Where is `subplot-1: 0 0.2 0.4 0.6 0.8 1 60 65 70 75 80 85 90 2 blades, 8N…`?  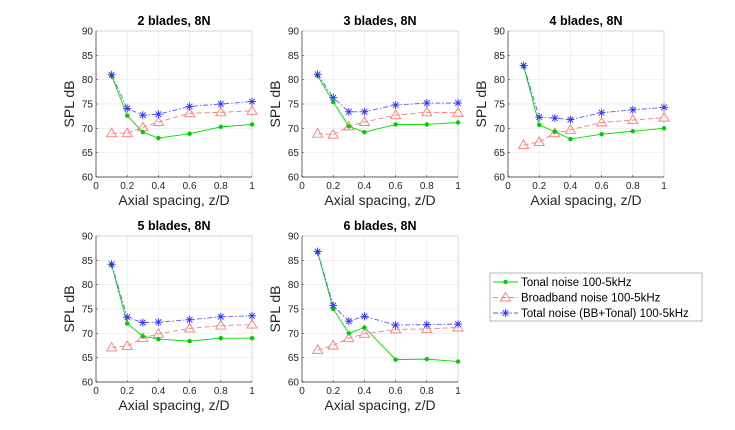
subplot-1: 0 0.2 0.4 0.6 0.8 1 60 65 70 75 80 85 90 2 blades, 8N… is located at coordinates (159, 111).